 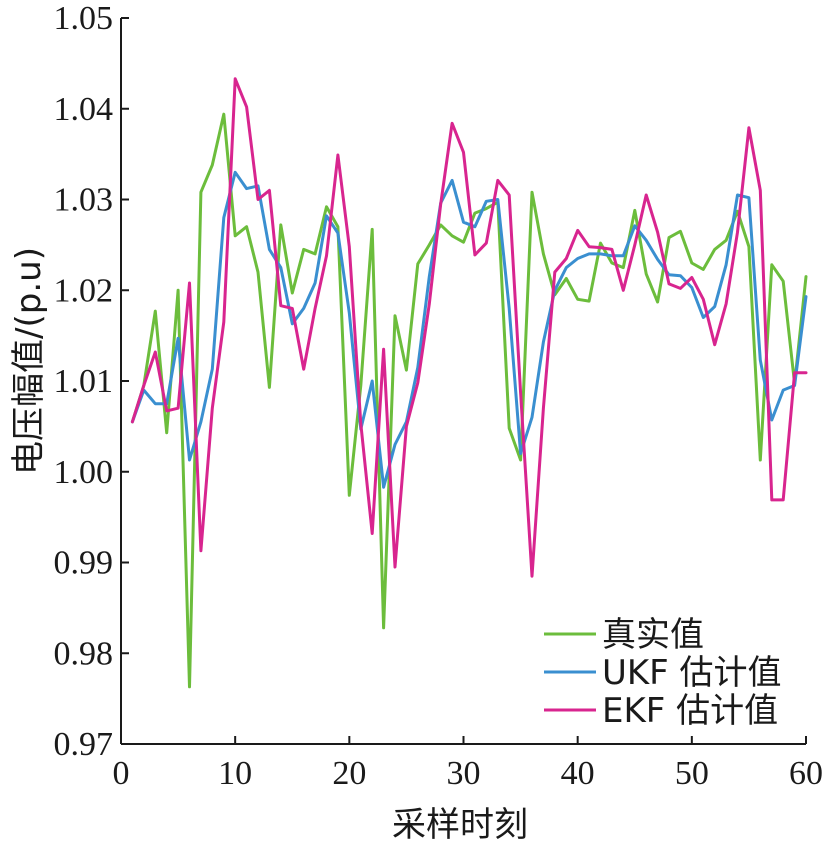 What do you see at coordinates (84, 472) in the screenshot?
I see `y-tick-label: 1.00` at bounding box center [84, 472].